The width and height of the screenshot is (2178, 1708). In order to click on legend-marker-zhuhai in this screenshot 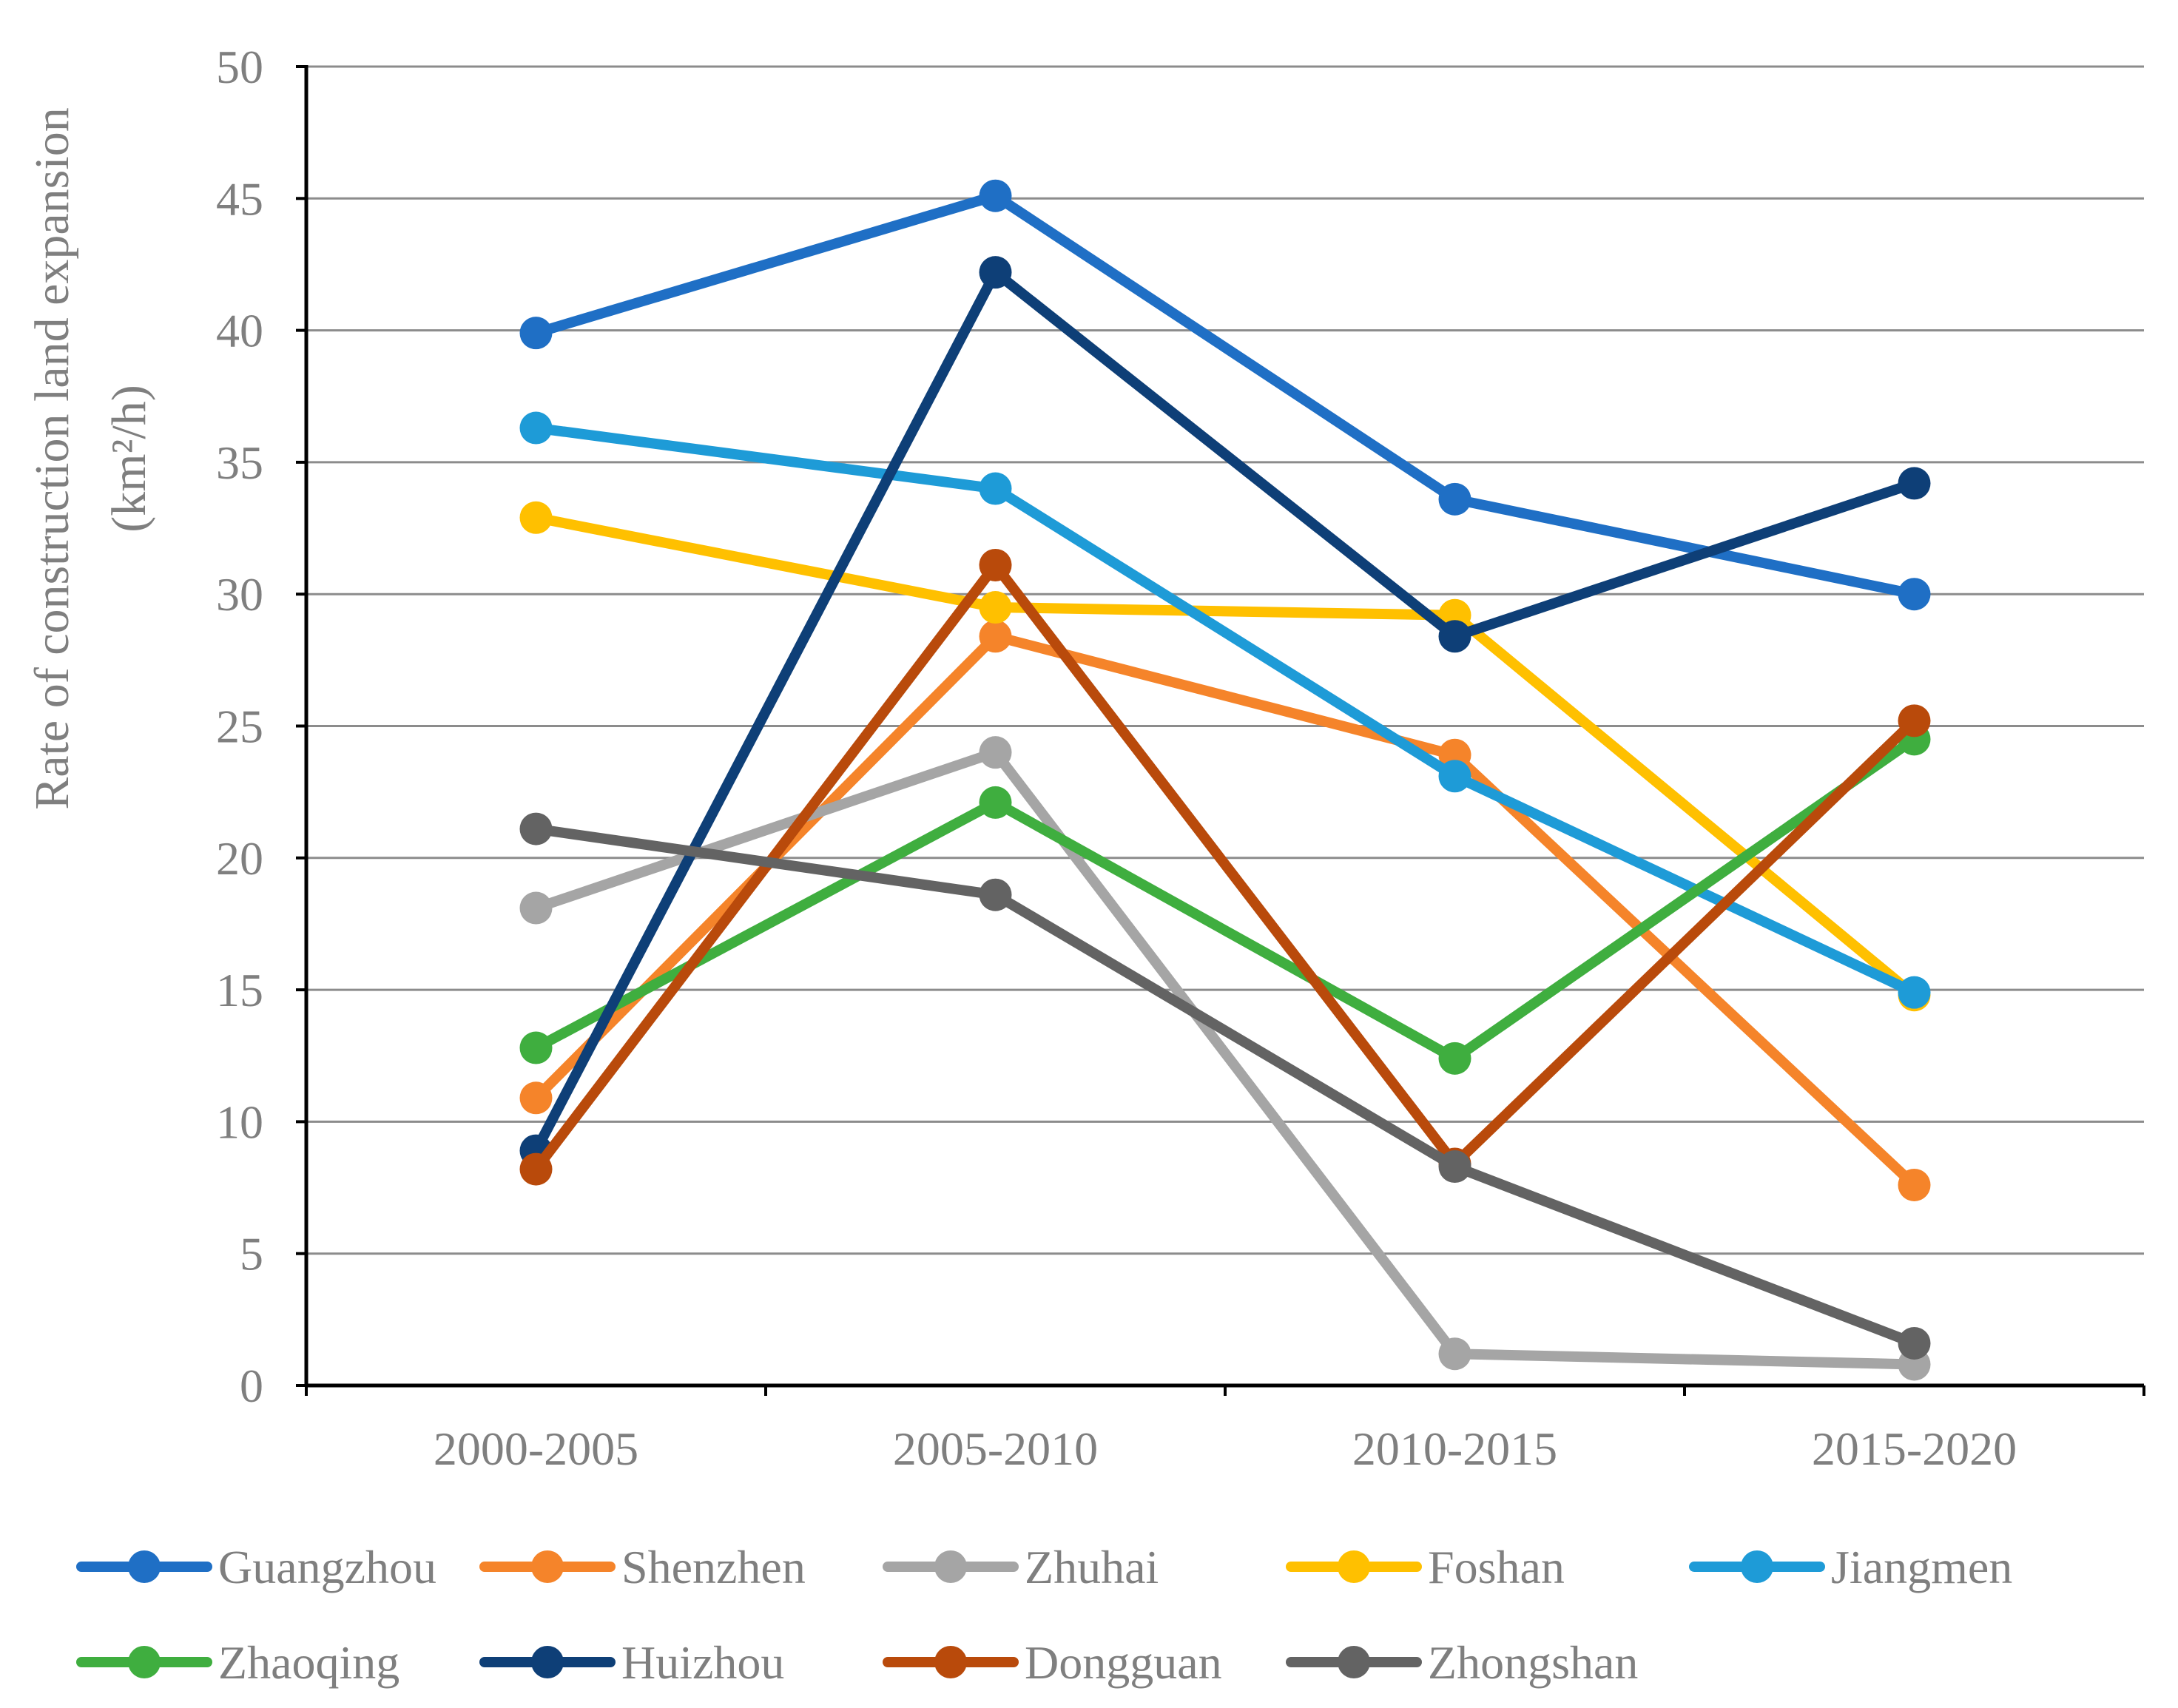, I will do `click(950, 1566)`.